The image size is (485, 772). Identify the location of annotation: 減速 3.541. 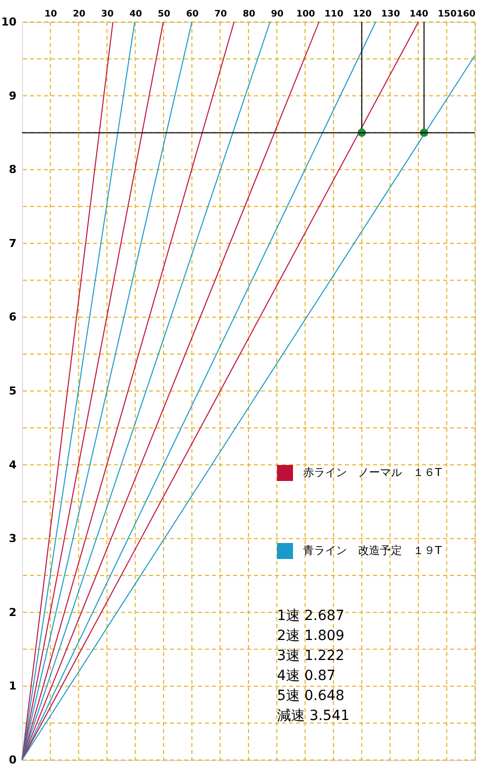
(313, 716).